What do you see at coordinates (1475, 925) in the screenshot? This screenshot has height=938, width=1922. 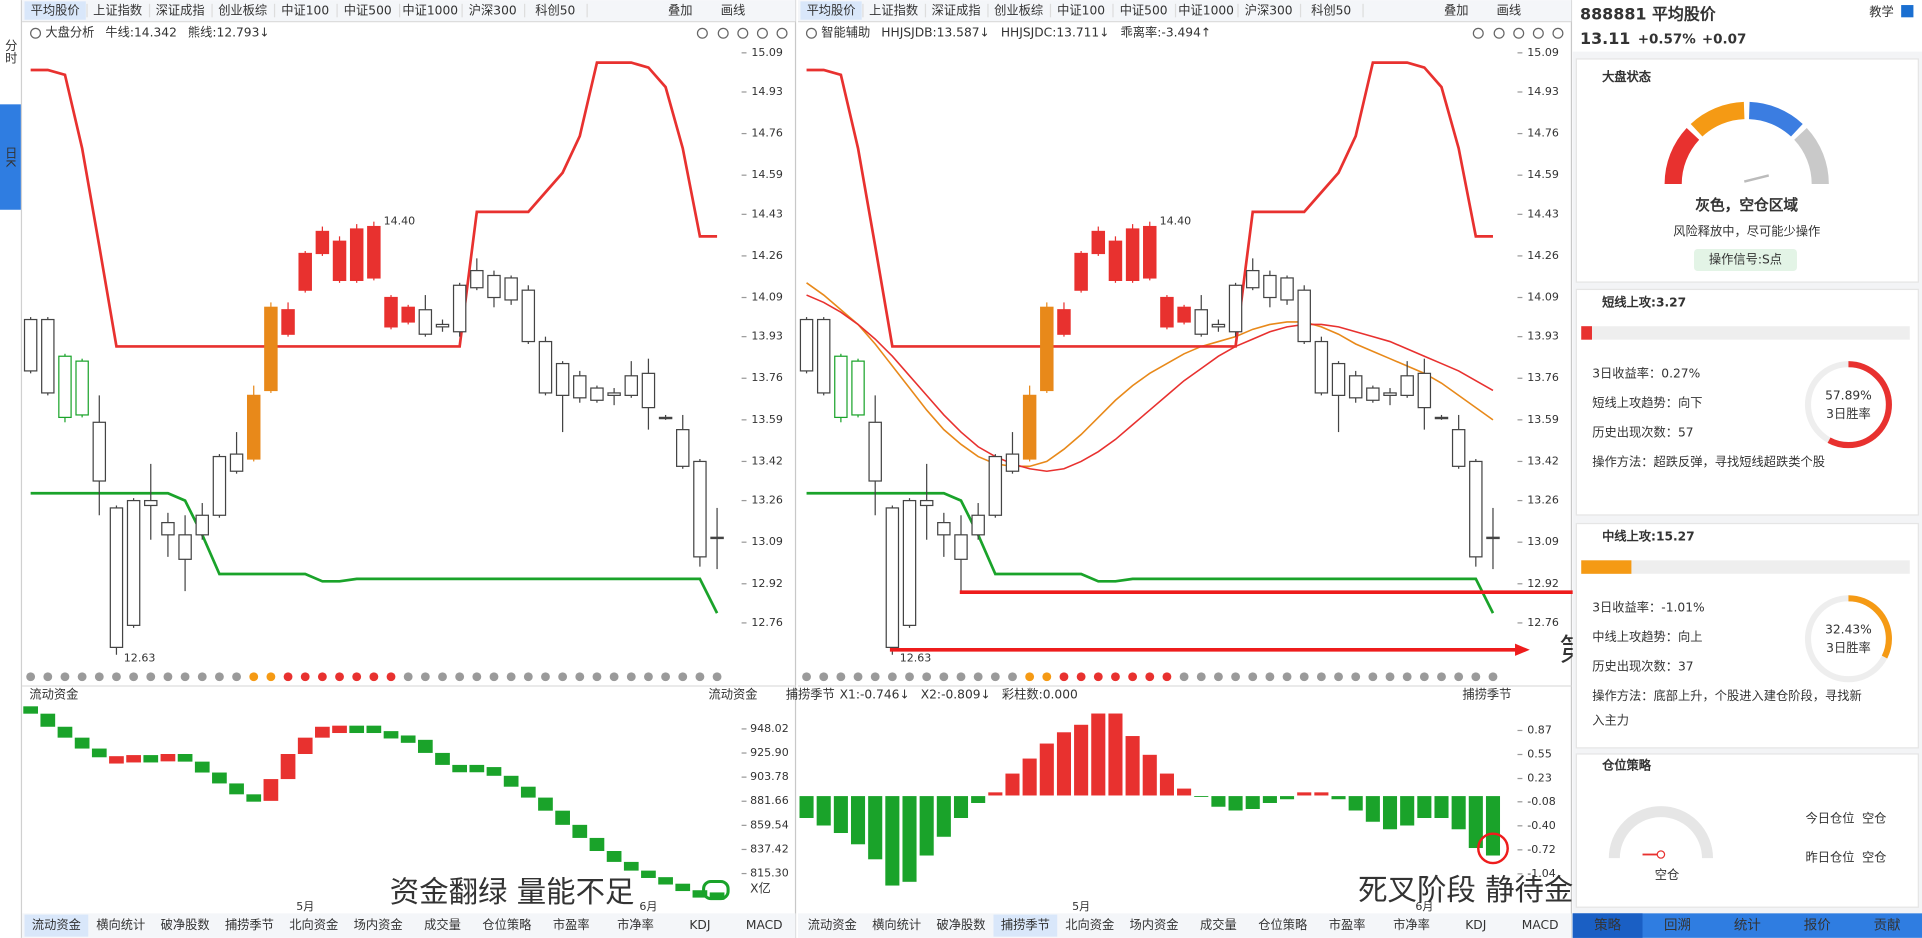 I see `bottom-tab: KDJ` at bounding box center [1475, 925].